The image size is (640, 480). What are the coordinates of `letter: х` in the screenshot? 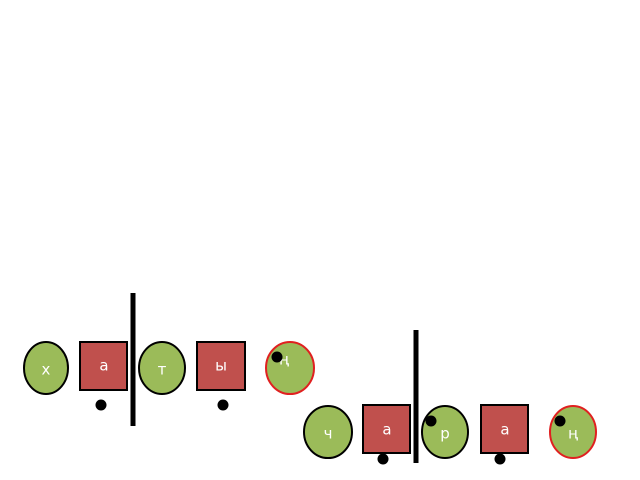 It's located at (46, 370).